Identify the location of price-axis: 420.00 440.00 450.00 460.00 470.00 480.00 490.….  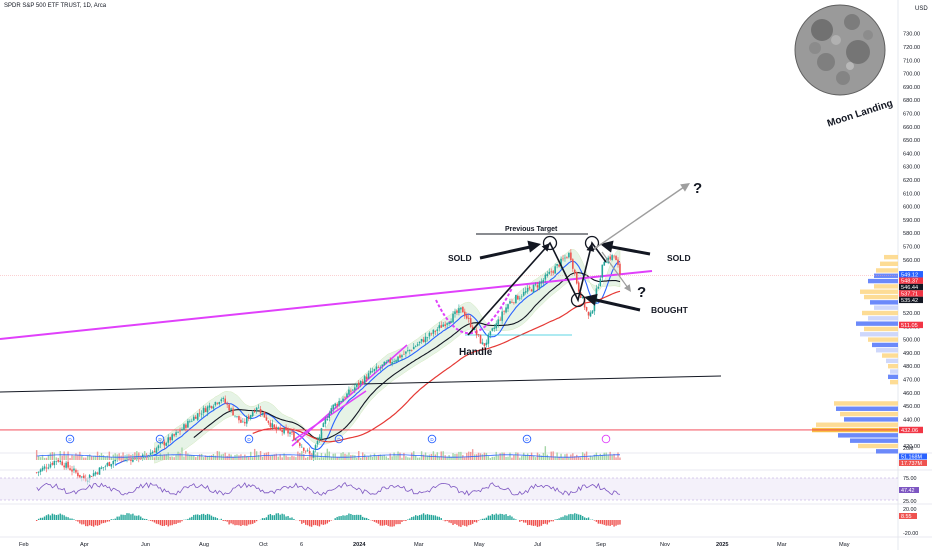
(911, 241).